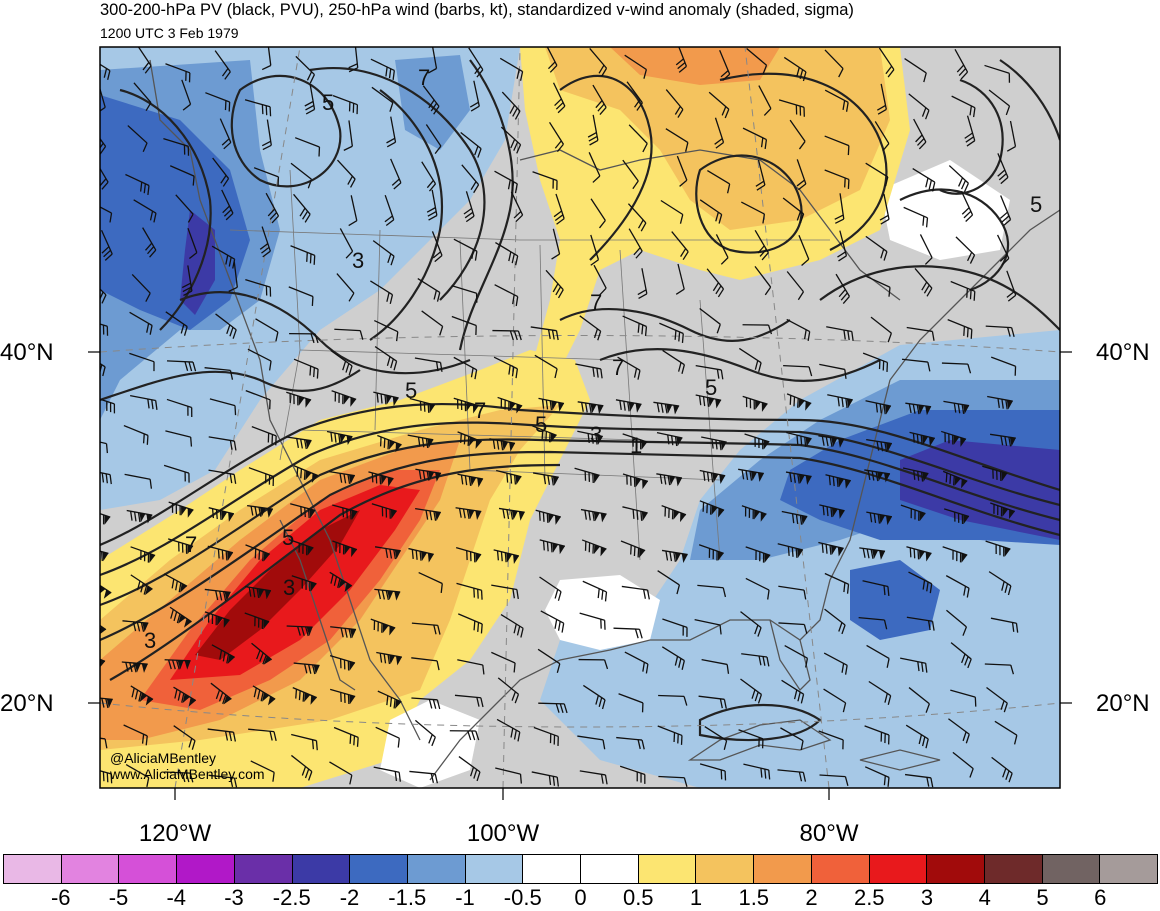 The image size is (1160, 911). What do you see at coordinates (1042, 897) in the screenshot?
I see `colorbar-label: 5` at bounding box center [1042, 897].